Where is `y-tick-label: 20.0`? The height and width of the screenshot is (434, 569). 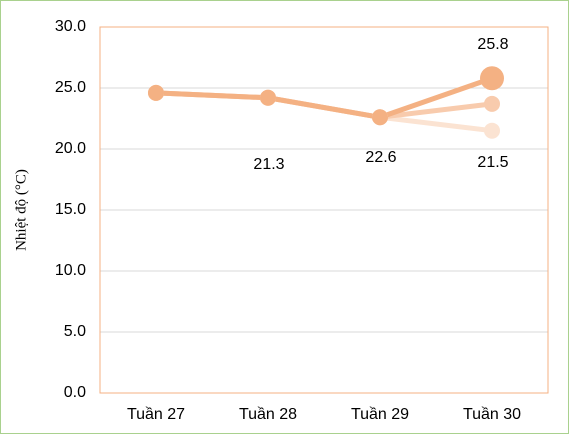
y-tick-label: 20.0 is located at coordinates (70, 148).